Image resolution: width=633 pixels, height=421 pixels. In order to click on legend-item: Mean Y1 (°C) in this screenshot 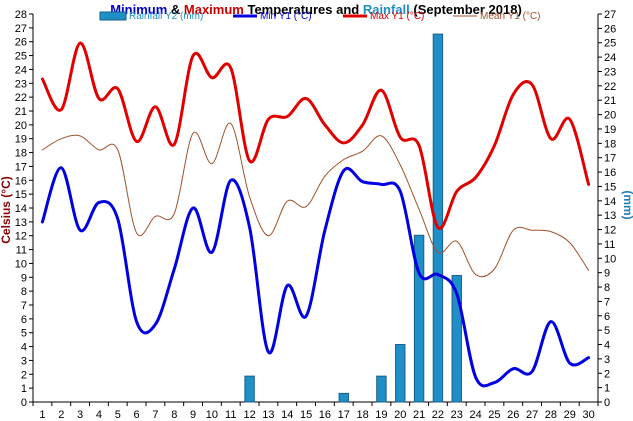, I will do `click(497, 16)`.